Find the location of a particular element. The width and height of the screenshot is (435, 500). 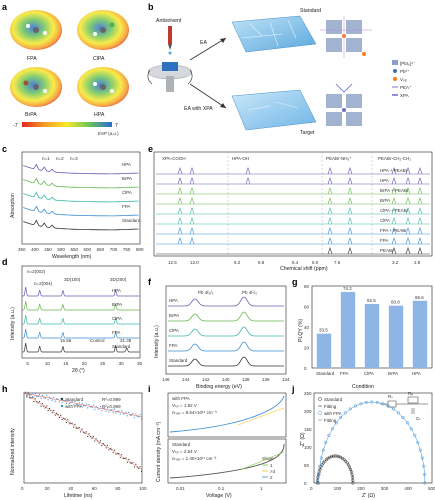

absorption-curve is located at coordinates (81, 169).